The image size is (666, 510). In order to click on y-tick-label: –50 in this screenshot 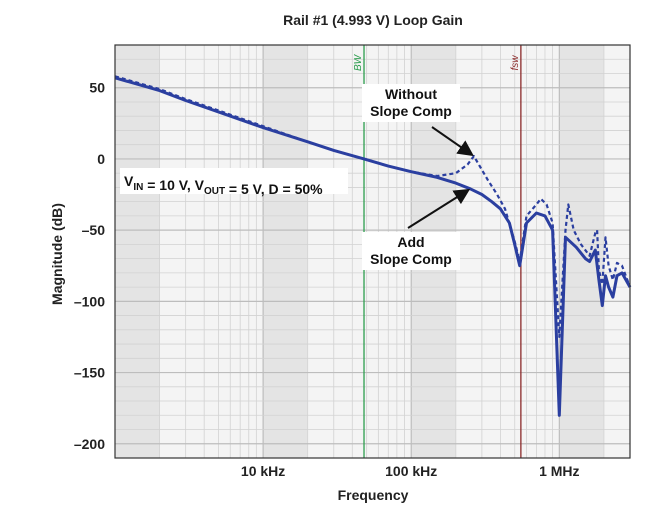, I will do `click(94, 230)`.